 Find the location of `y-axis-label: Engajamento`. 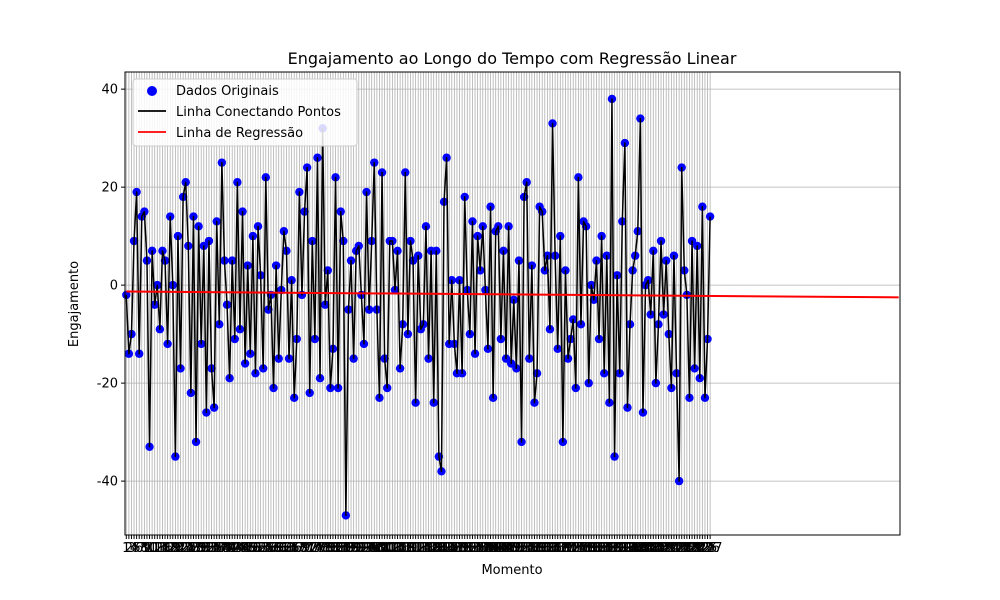

y-axis-label: Engajamento is located at coordinates (74, 304).